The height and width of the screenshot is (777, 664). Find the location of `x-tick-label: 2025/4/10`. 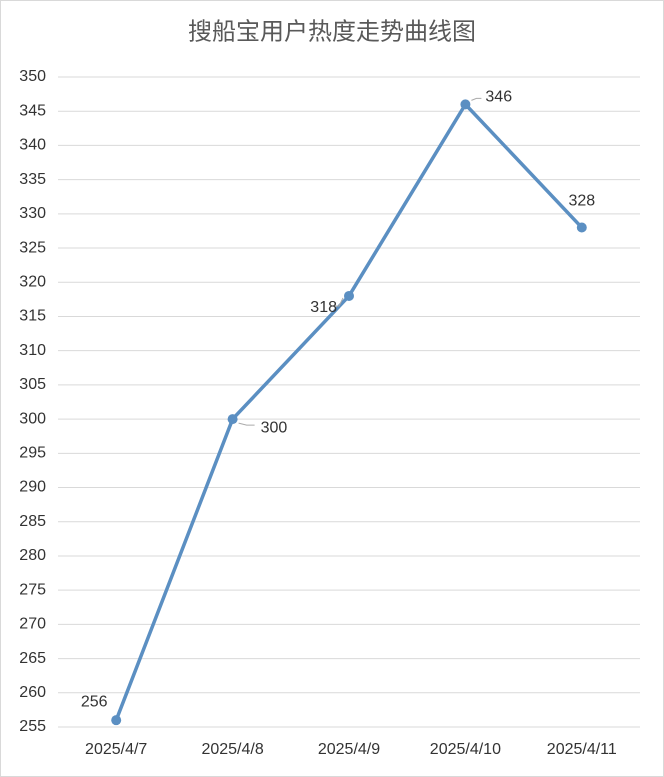

x-tick-label: 2025/4/10 is located at coordinates (465, 749).